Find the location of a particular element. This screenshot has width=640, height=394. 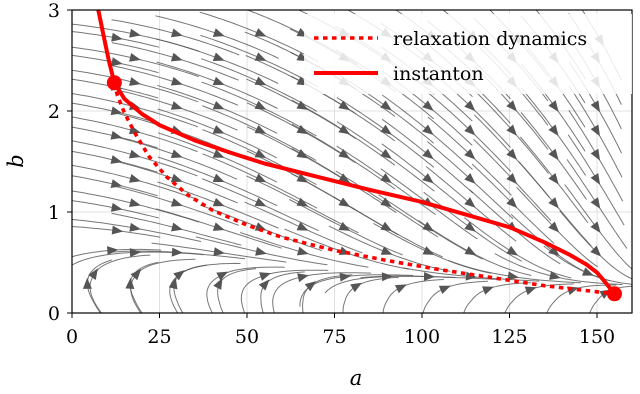

x-tick-label-5: 125 is located at coordinates (509, 337).